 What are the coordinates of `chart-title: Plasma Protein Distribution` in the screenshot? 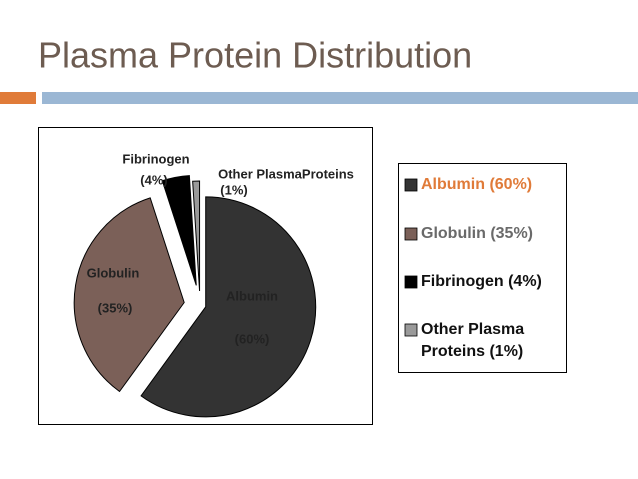 It's located at (255, 55).